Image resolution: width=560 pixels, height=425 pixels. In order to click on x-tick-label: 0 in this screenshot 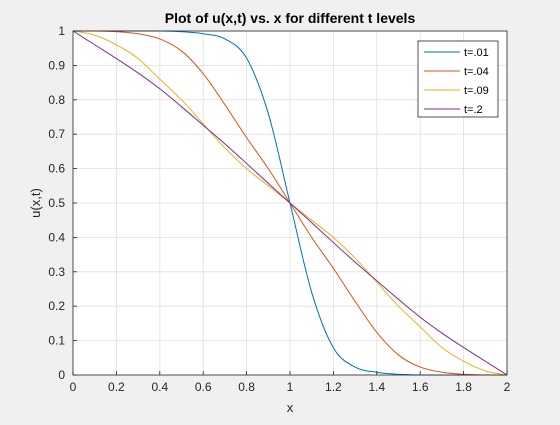, I will do `click(73, 387)`.